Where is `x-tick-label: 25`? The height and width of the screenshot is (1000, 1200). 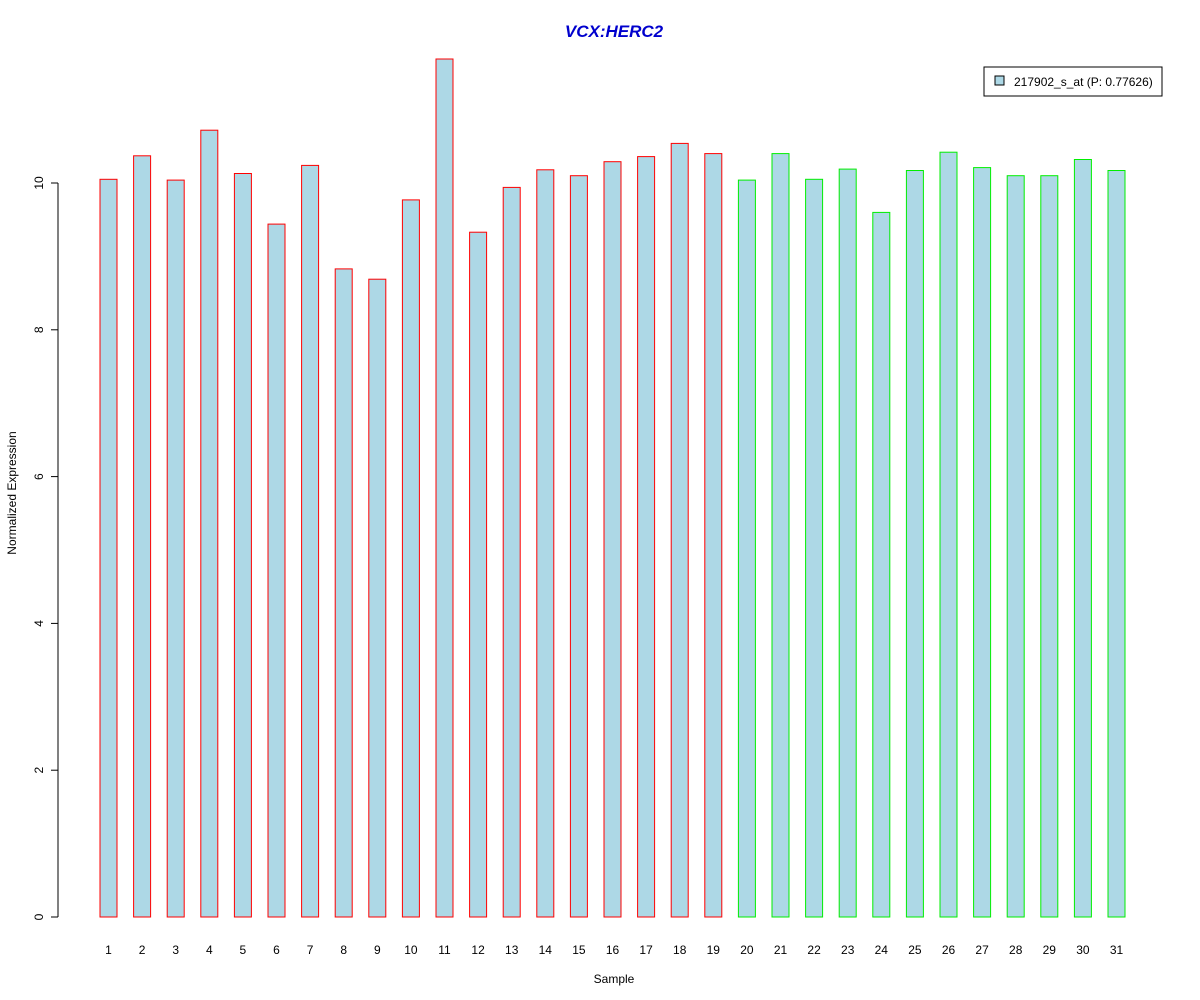
x-tick-label: 25 is located at coordinates (915, 950).